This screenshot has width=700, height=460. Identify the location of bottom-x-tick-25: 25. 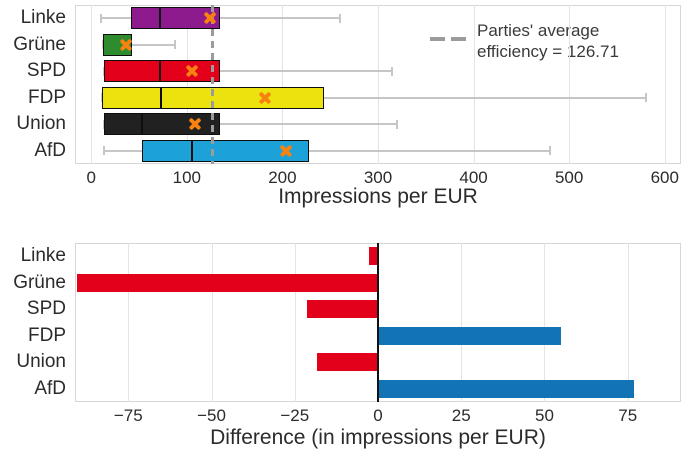
(461, 415).